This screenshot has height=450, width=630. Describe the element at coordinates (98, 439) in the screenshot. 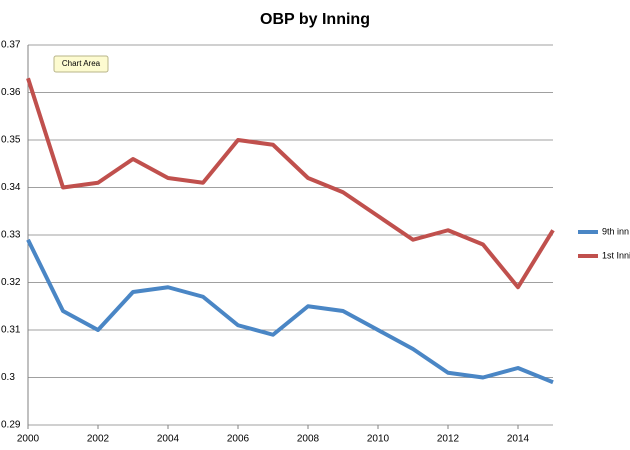

I see `x-tick-label: 2002` at that location.